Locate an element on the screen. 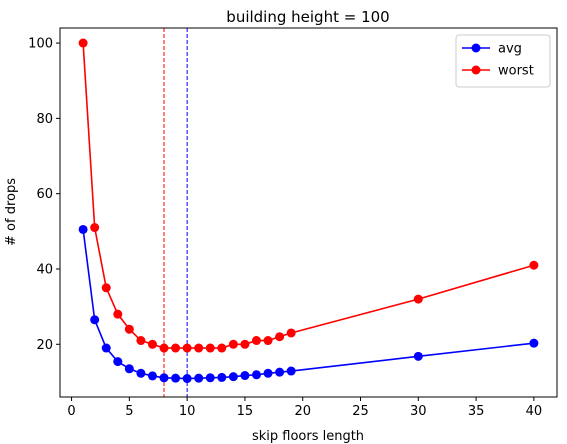 Image resolution: width=567 pixels, height=444 pixels. legend-marker-worst is located at coordinates (476, 70).